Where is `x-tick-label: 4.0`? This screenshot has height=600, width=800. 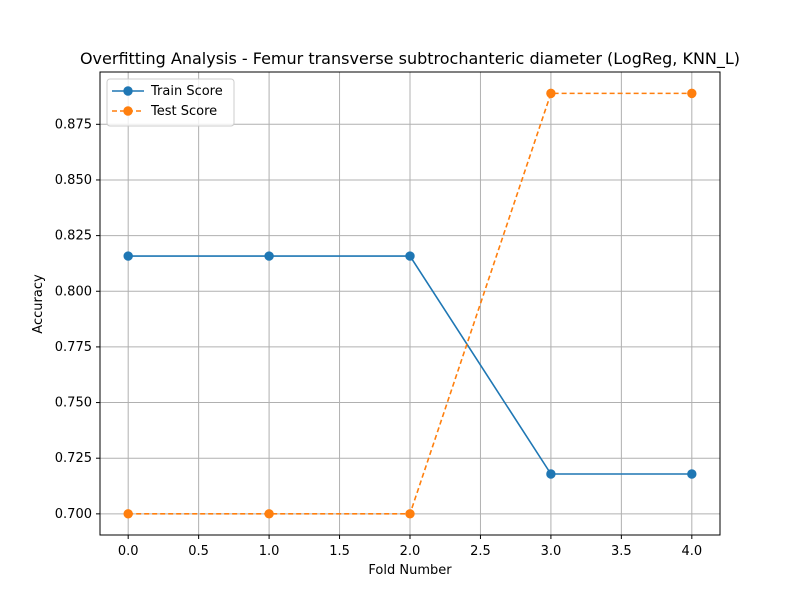 x-tick-label: 4.0 is located at coordinates (691, 551).